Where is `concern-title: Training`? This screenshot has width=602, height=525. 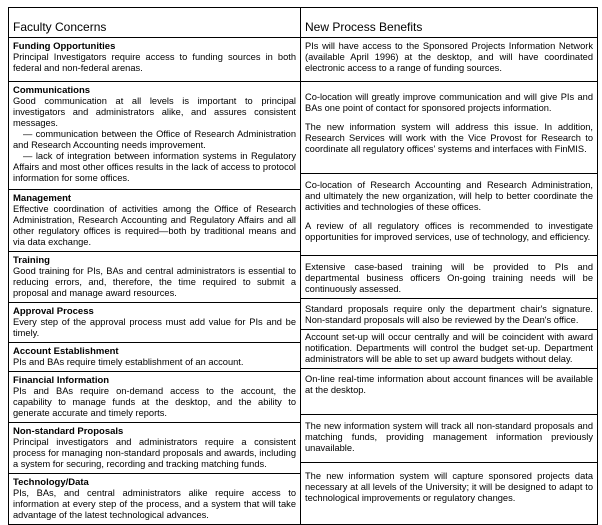
concern-title: Training is located at coordinates (31, 260).